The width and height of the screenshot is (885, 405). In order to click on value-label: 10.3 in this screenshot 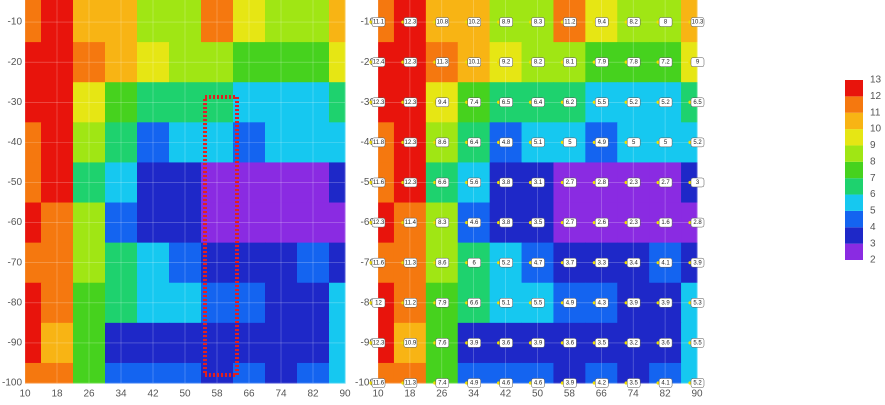, I will do `click(698, 23)`.